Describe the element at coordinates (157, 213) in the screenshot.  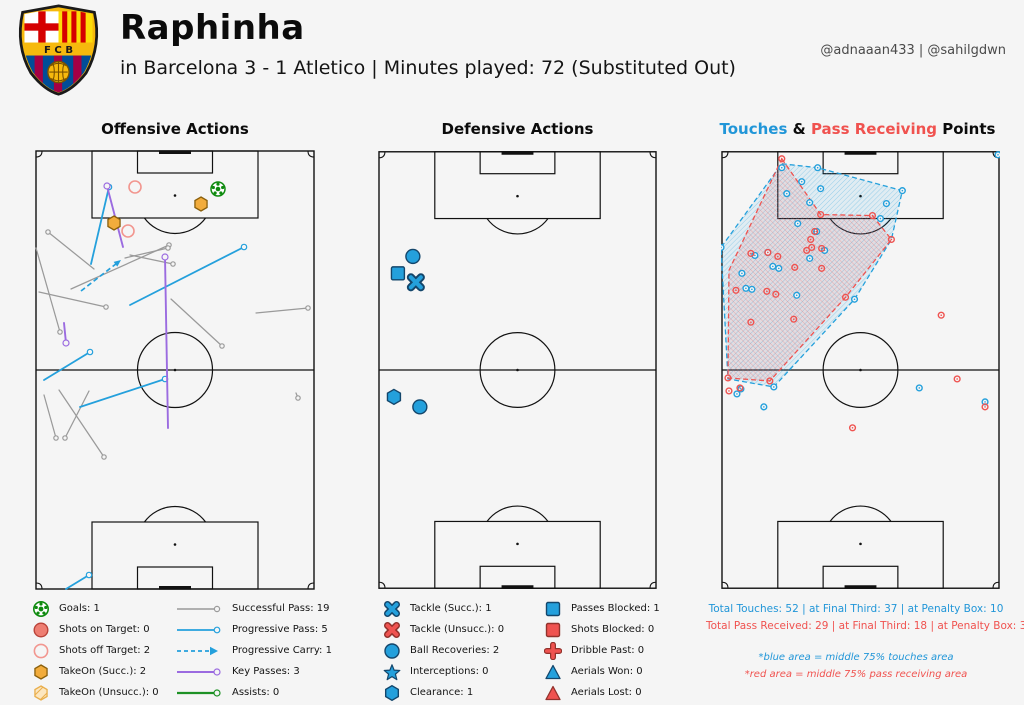
I see `takeon-markers` at that location.